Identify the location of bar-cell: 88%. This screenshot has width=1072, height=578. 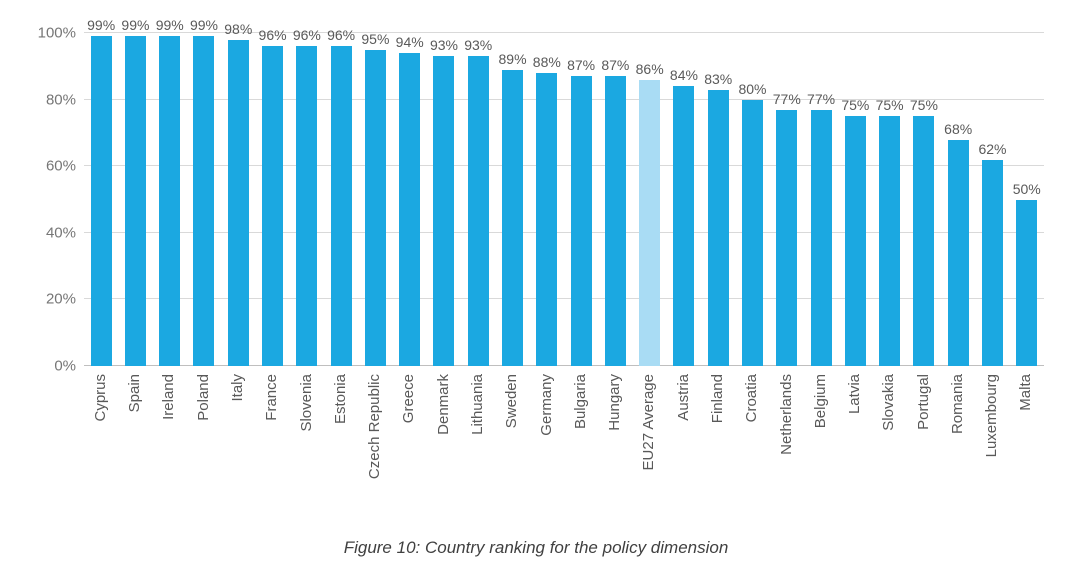
(547, 199).